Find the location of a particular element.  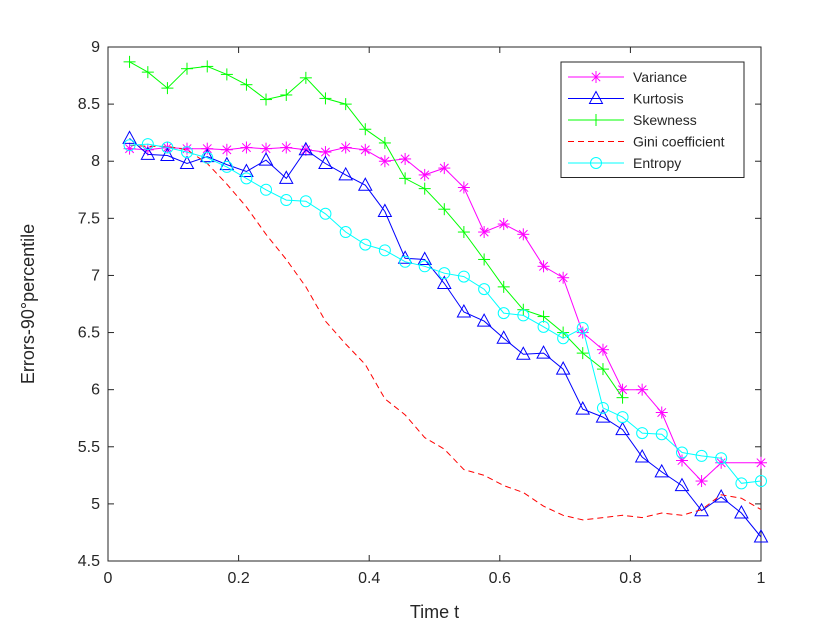

x-tick-label: 0 is located at coordinates (108, 578).